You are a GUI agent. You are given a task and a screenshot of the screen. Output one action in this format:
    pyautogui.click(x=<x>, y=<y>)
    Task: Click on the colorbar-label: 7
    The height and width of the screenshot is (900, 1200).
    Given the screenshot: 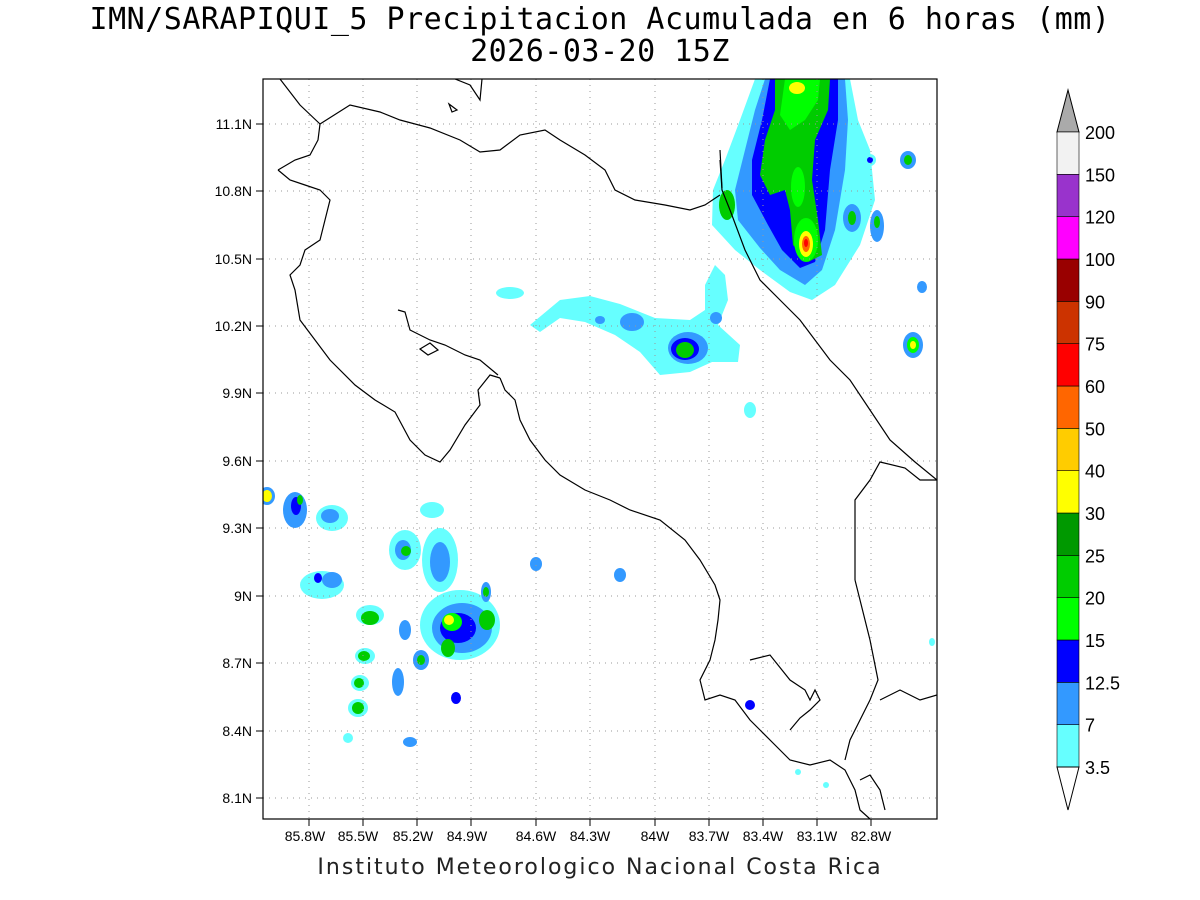 What is the action you would take?
    pyautogui.click(x=1090, y=726)
    